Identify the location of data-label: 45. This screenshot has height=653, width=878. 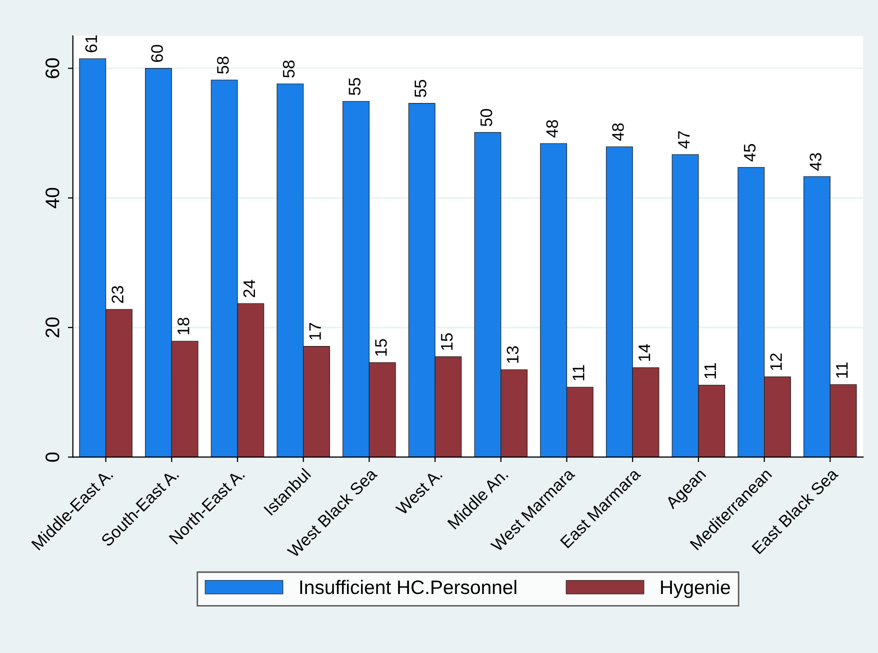
(750, 153).